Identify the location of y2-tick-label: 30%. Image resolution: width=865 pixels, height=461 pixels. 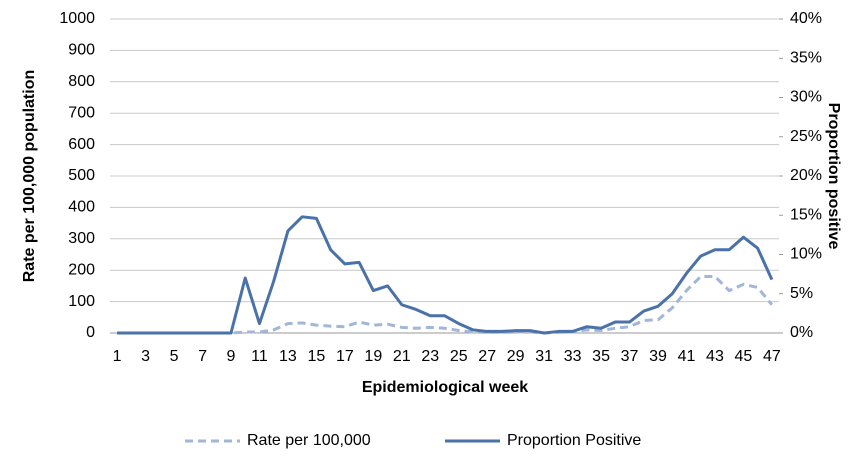
(806, 97).